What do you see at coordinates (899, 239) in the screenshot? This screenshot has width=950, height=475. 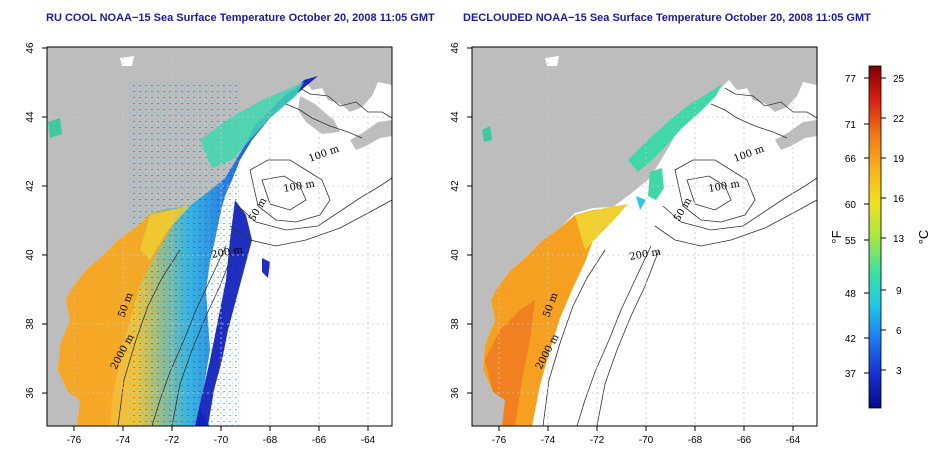 I see `celsius-tick: 13` at bounding box center [899, 239].